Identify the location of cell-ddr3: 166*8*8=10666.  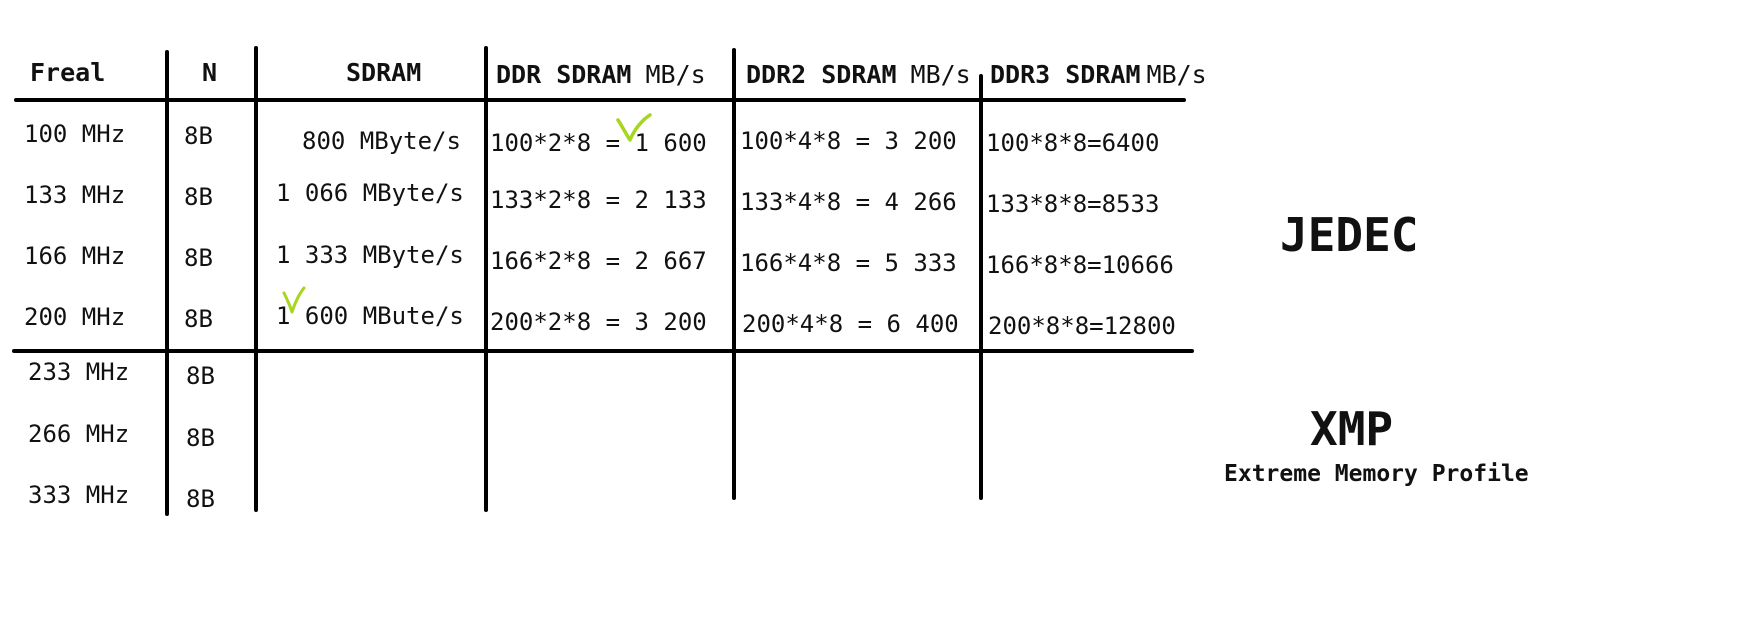
(1080, 265).